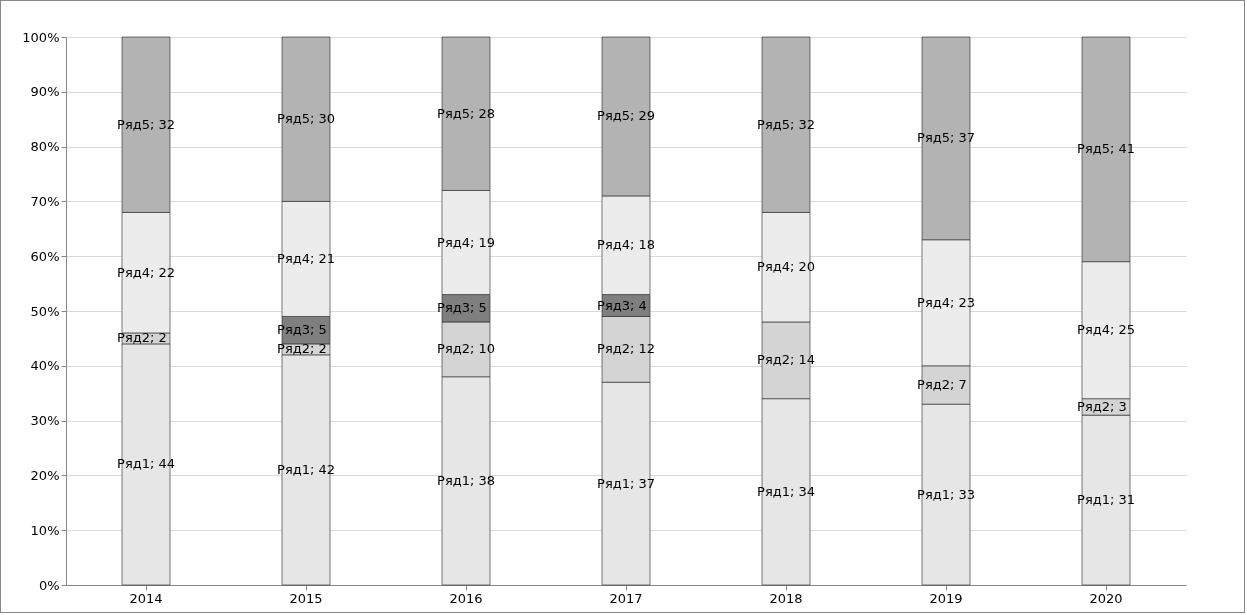  I want to click on x-tick-label: 2018, so click(786, 598).